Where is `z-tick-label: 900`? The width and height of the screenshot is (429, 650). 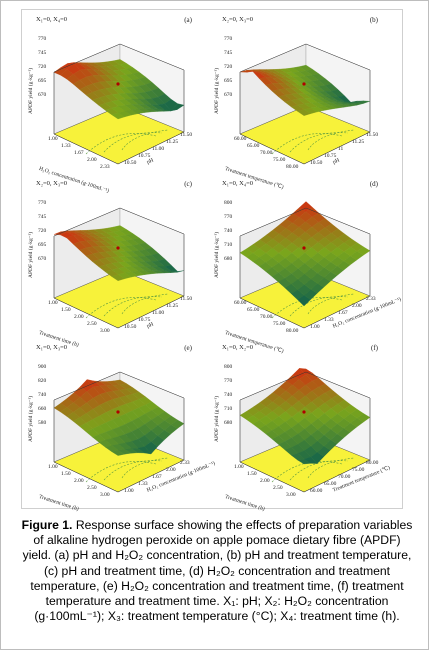 z-tick-label: 900 is located at coordinates (42, 367).